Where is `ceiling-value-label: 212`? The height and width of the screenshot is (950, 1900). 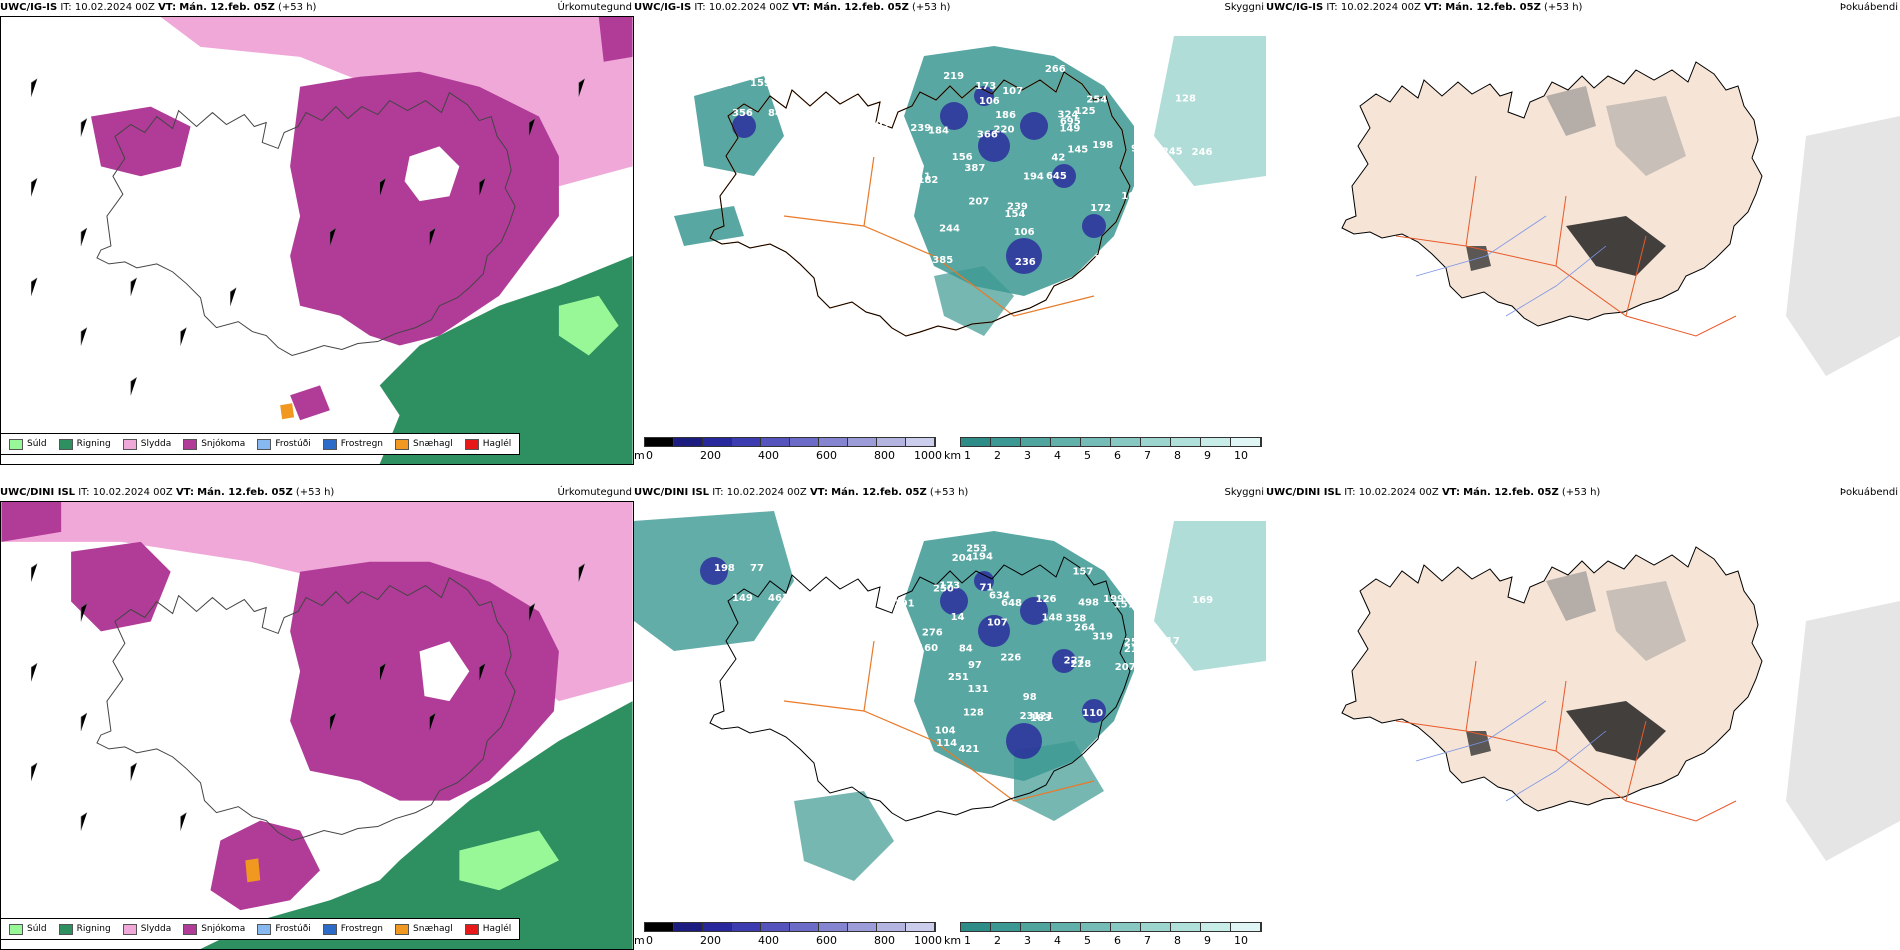 ceiling-value-label: 212 is located at coordinates (1134, 649).